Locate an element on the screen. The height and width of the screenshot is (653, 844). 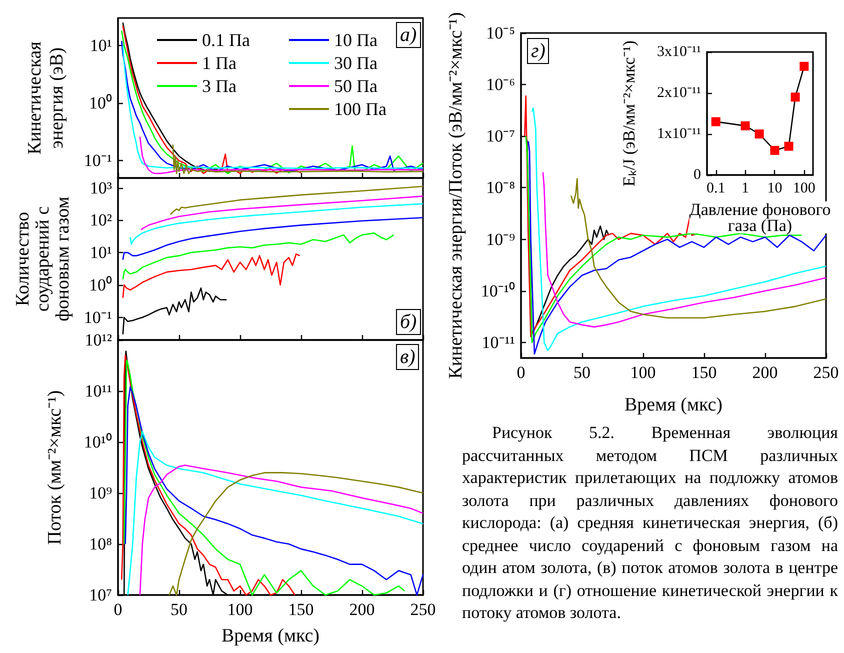
y-tick-label: 10³ is located at coordinates (101, 188).